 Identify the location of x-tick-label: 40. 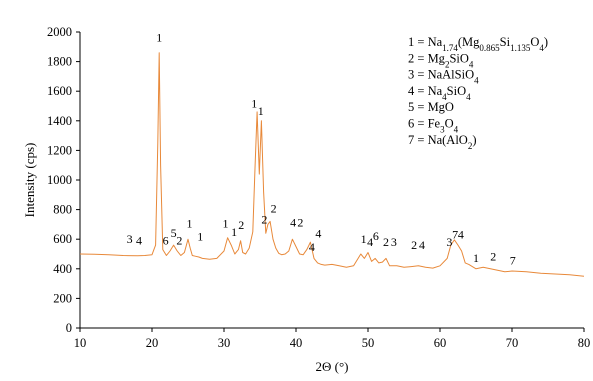
(296, 343).